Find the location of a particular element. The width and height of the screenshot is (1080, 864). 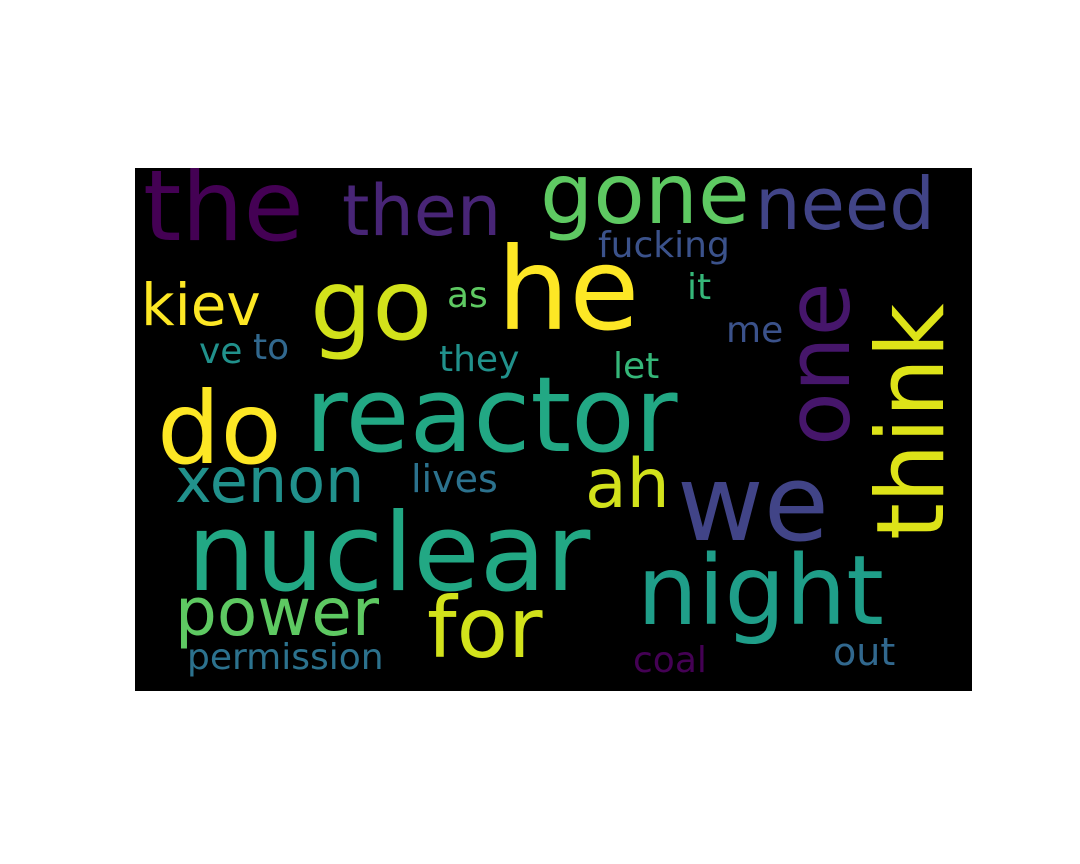

word-the: the is located at coordinates (223, 216).